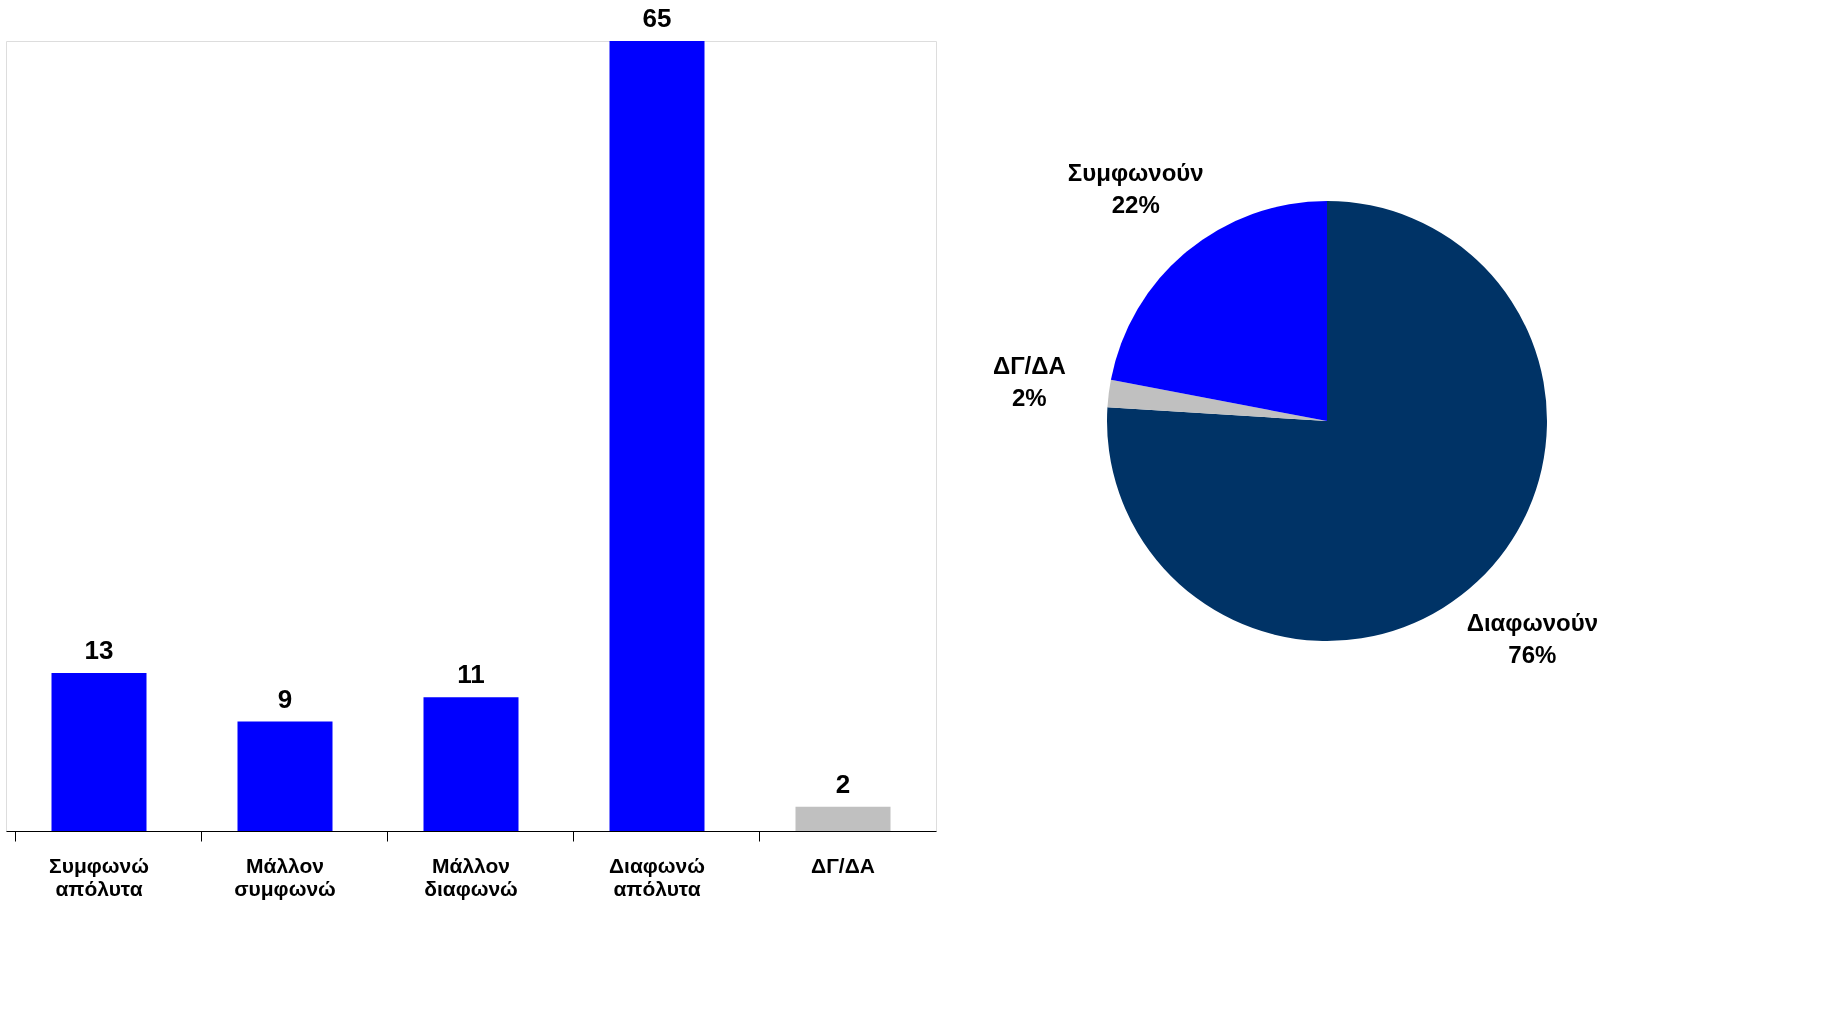 The height and width of the screenshot is (1021, 1835). What do you see at coordinates (843, 865) in the screenshot?
I see `x-tick-label: ΔΓ/ΔΑ` at bounding box center [843, 865].